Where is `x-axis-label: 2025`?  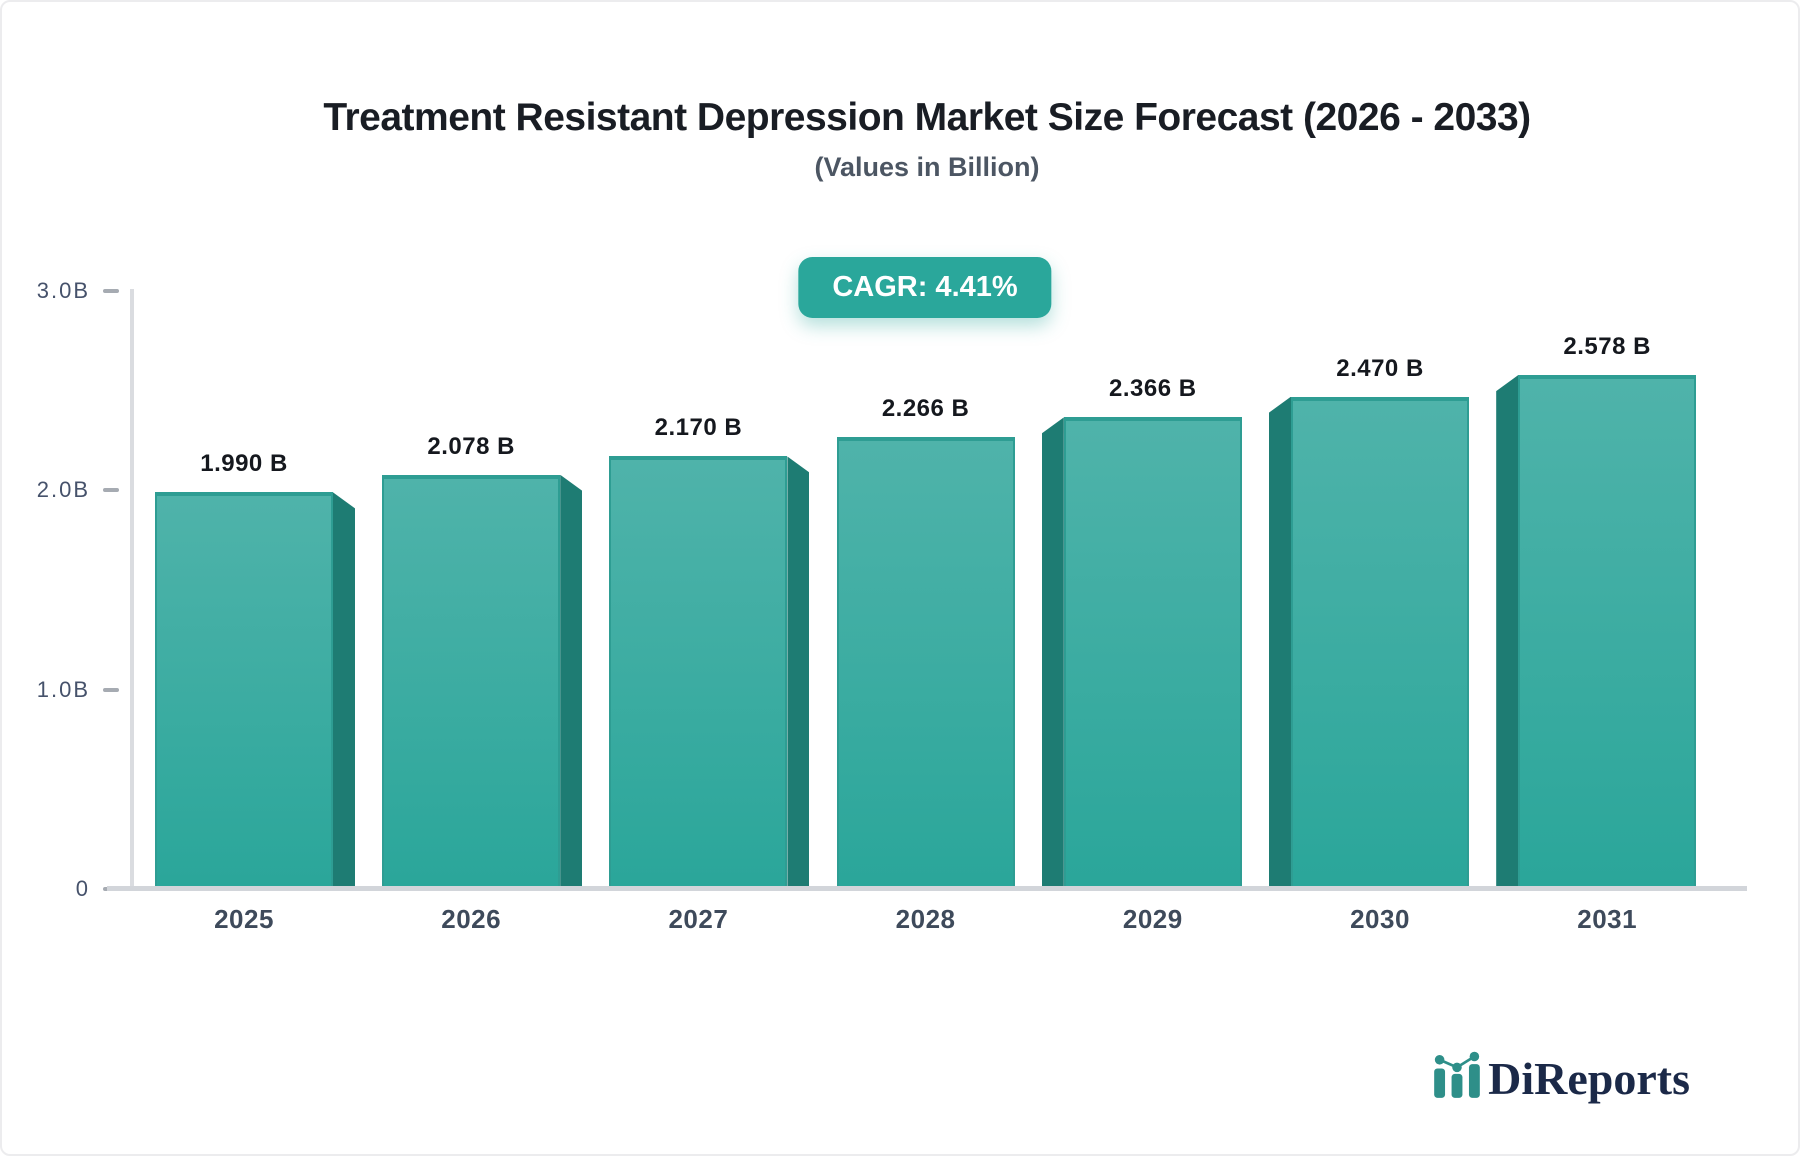 x-axis-label: 2025 is located at coordinates (244, 919).